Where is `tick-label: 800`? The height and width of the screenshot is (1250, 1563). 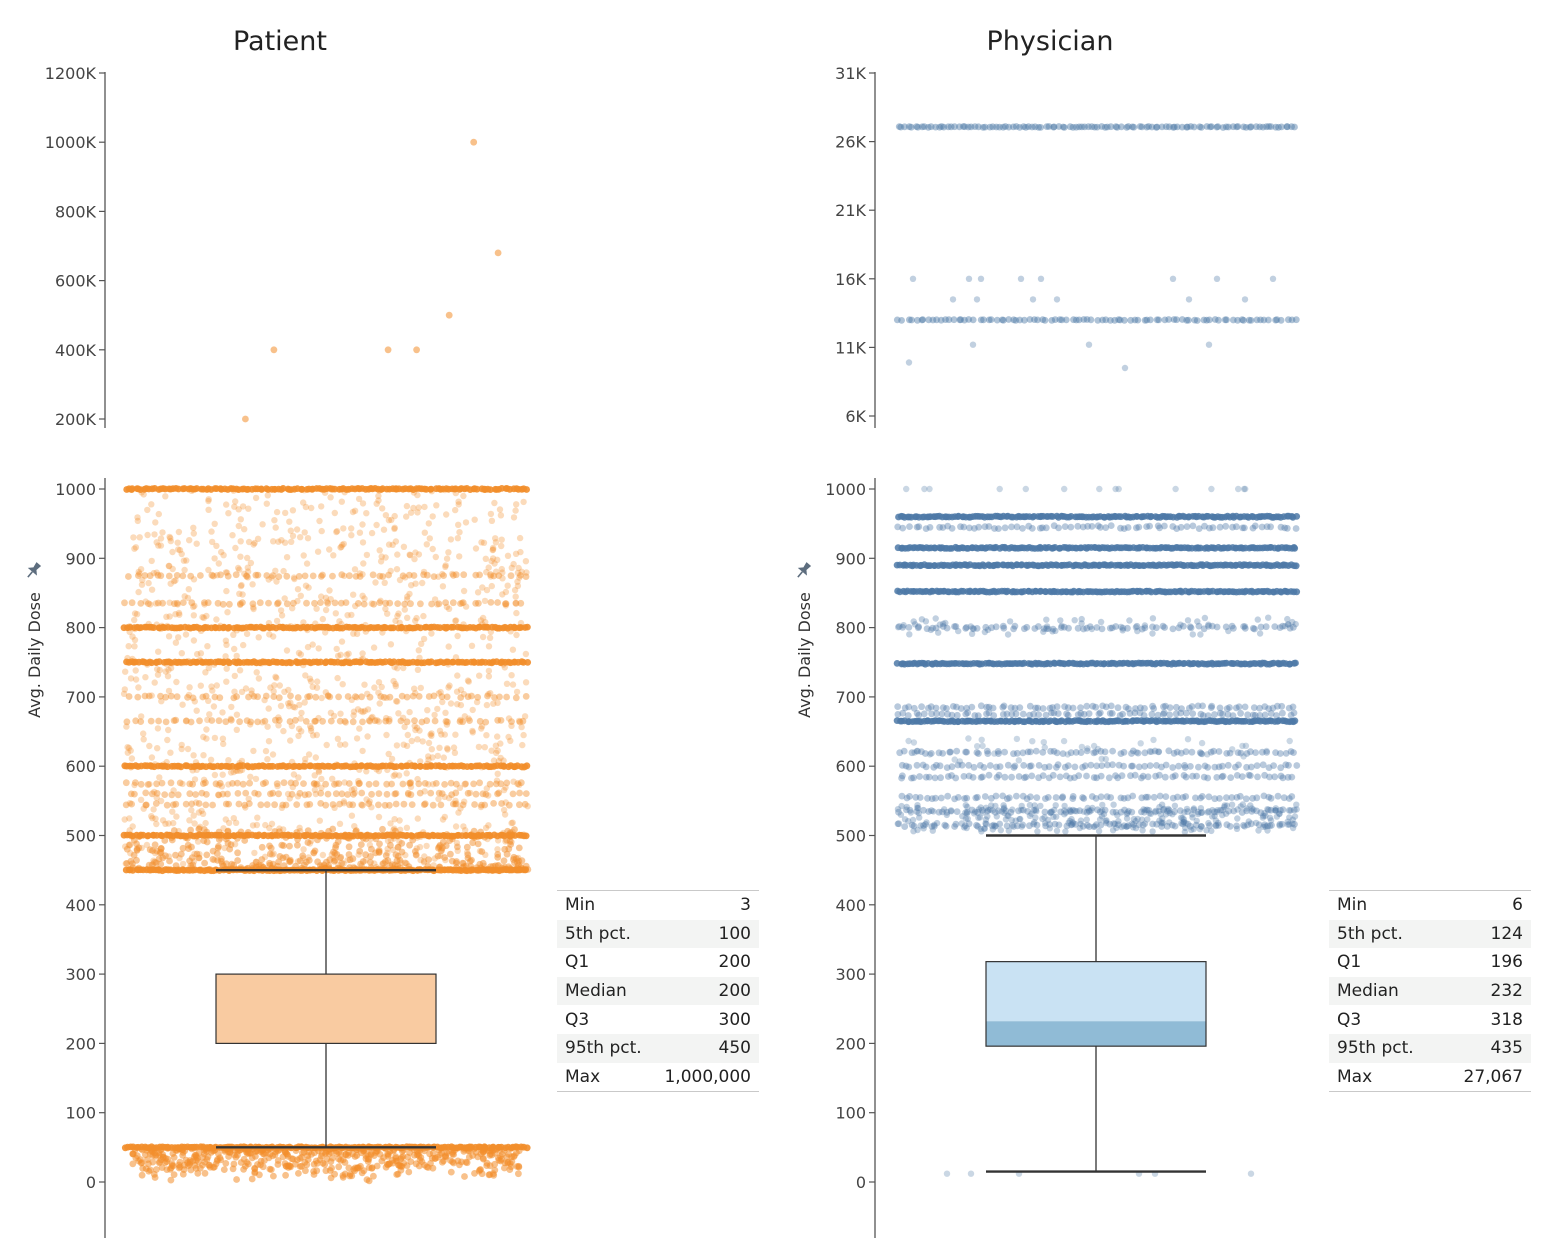
tick-label: 800 is located at coordinates (850, 628).